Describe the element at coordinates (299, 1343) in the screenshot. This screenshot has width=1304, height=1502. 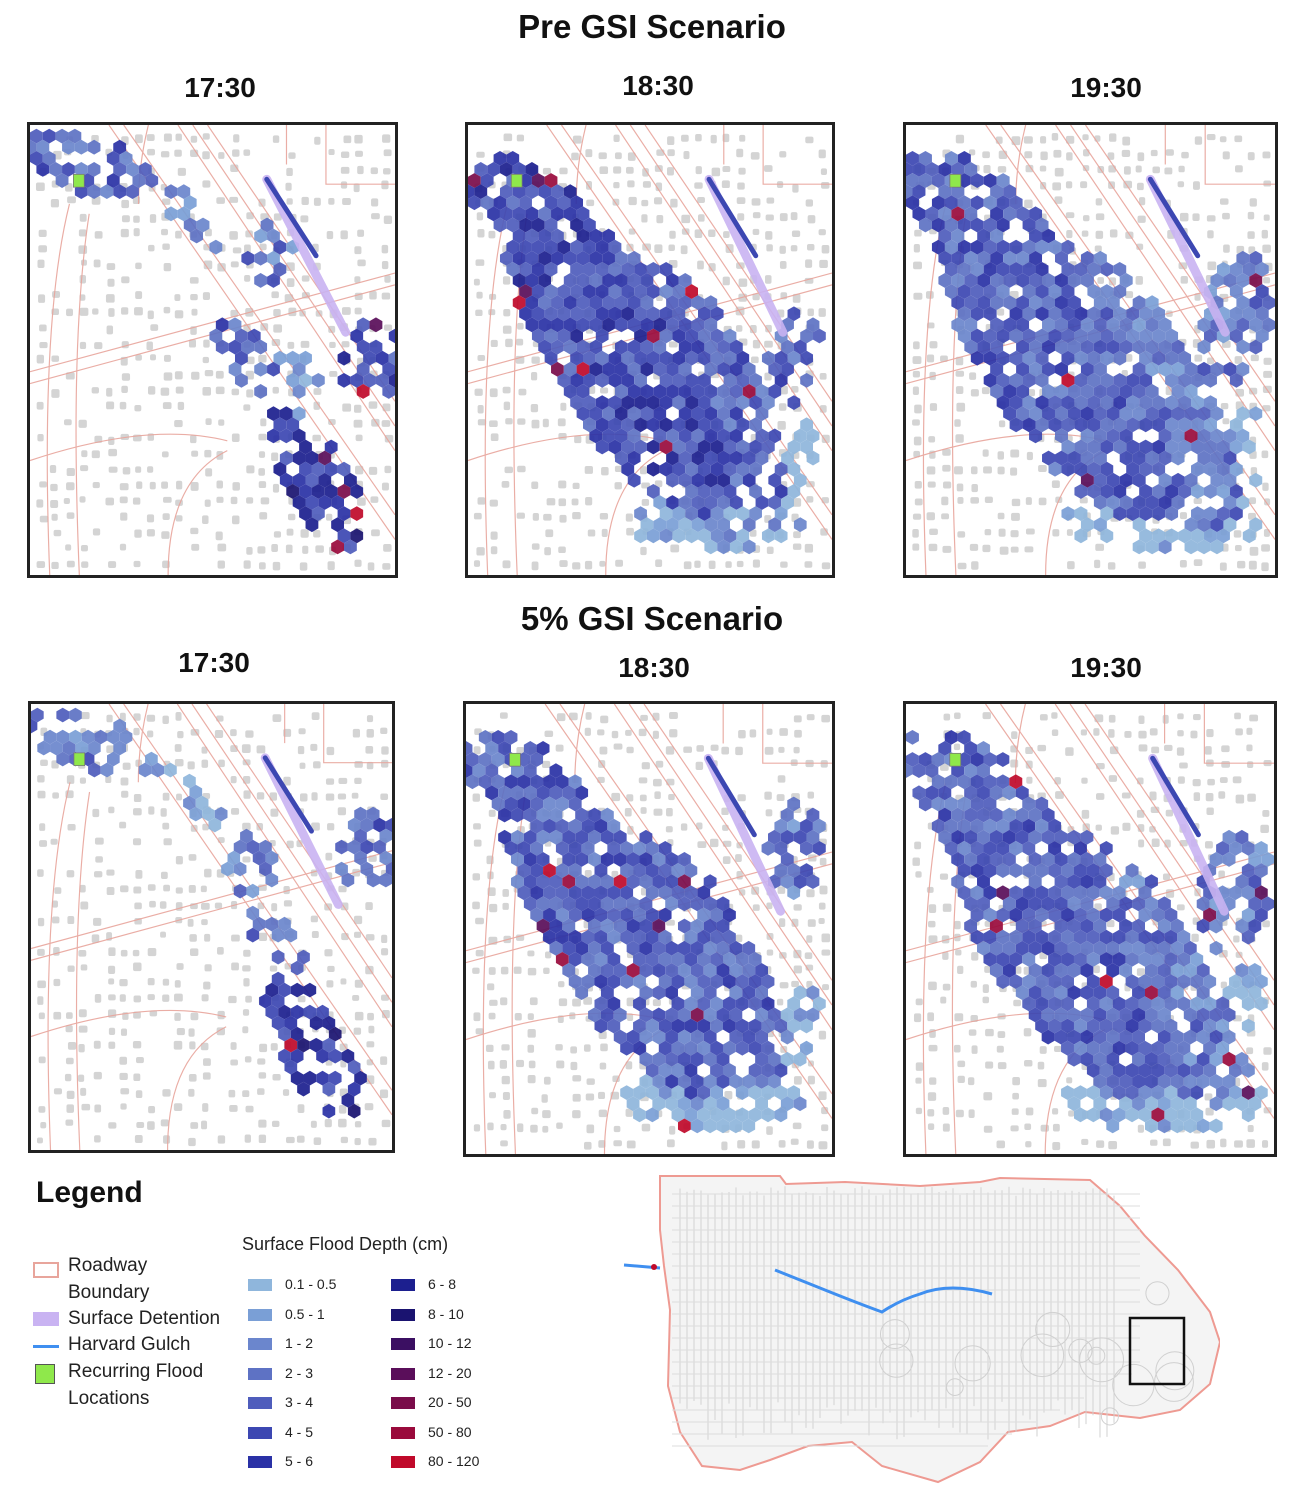
I see `depth-bin-label: 1 - 2` at that location.